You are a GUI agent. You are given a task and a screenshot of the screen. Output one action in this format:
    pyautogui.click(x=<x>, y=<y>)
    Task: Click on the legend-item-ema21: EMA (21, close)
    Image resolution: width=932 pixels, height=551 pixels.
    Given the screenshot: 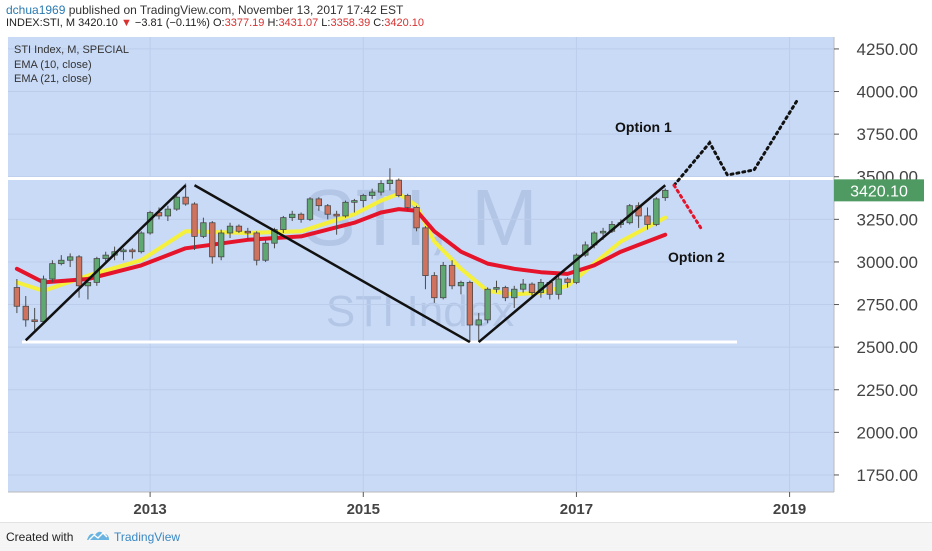 What is the action you would take?
    pyautogui.click(x=53, y=79)
    